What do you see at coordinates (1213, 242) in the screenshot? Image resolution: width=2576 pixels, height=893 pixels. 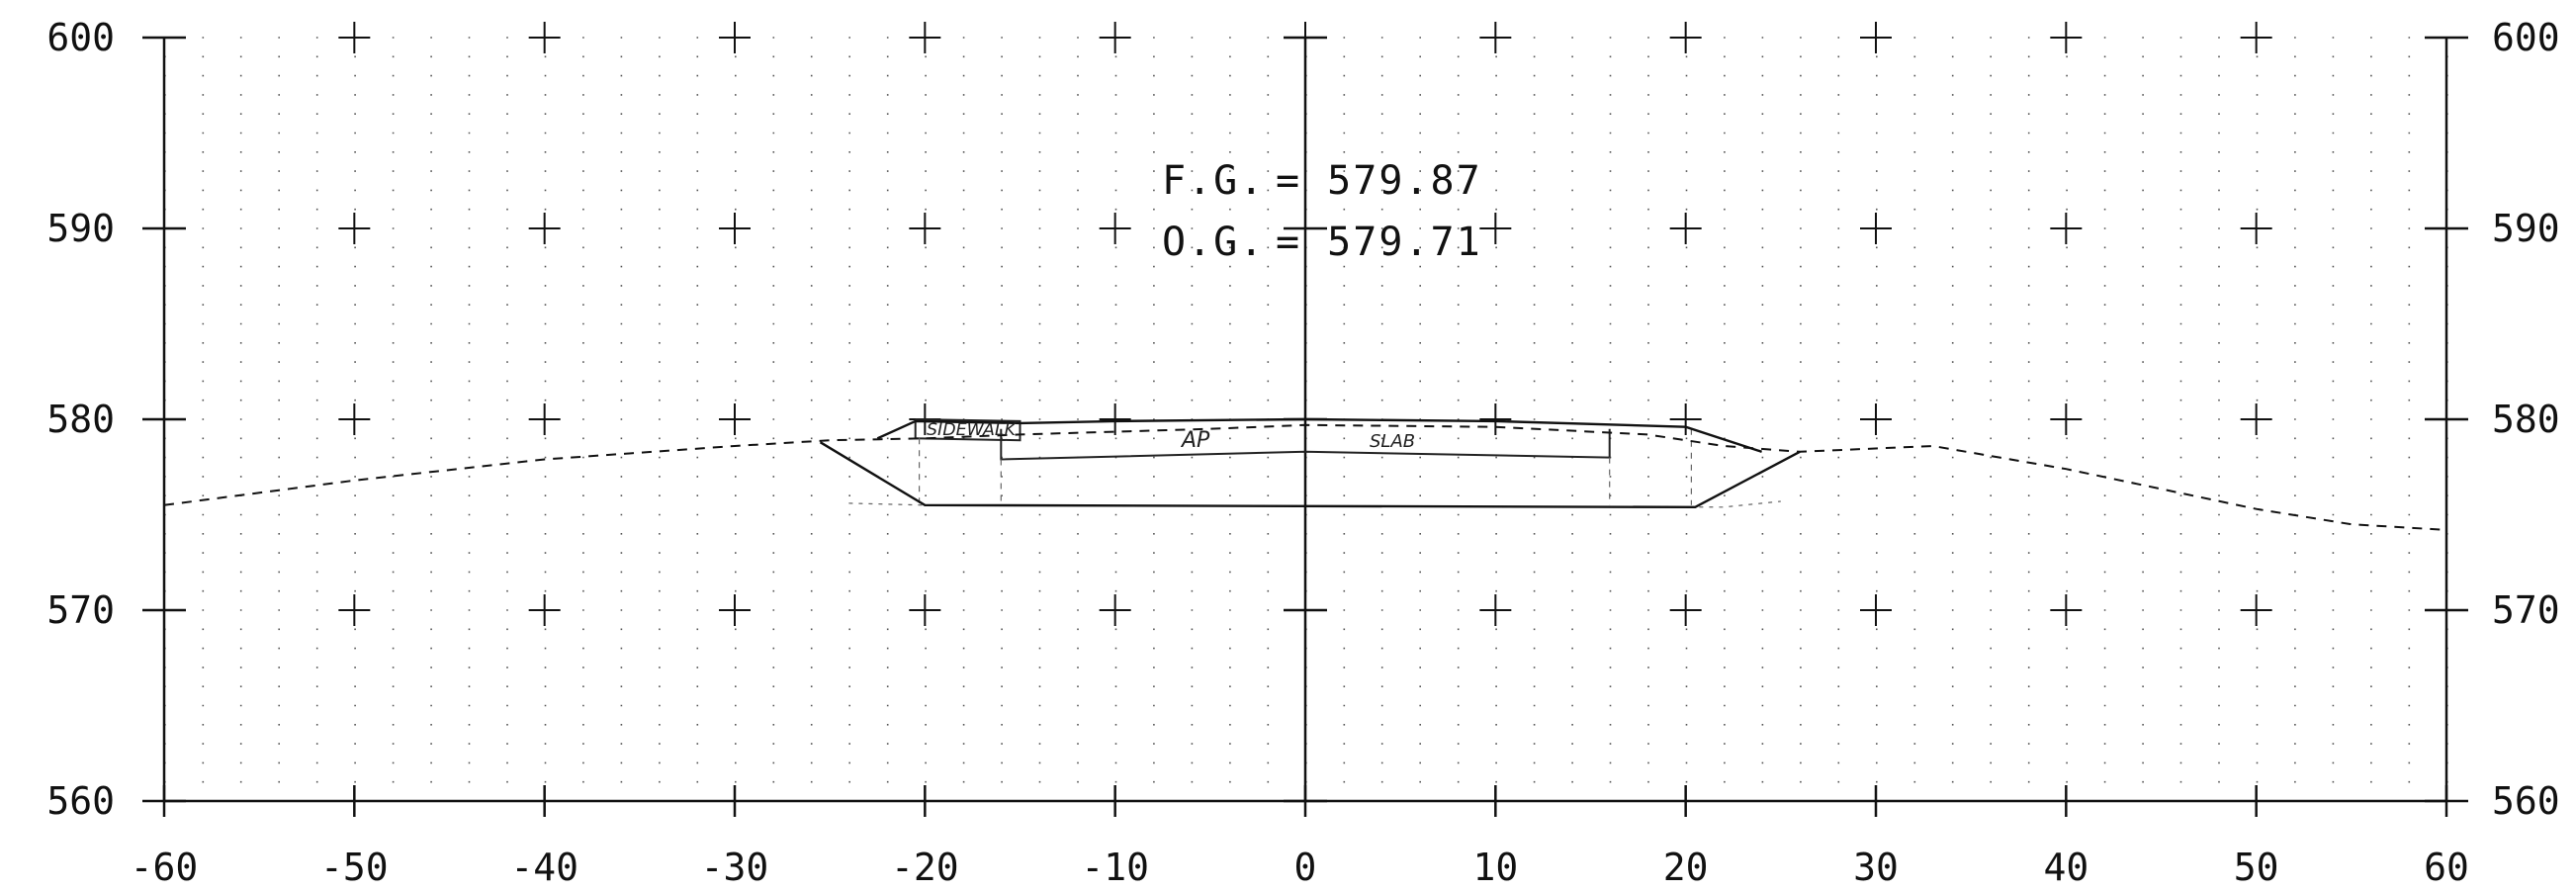 I see `og-label: O.G.` at bounding box center [1213, 242].